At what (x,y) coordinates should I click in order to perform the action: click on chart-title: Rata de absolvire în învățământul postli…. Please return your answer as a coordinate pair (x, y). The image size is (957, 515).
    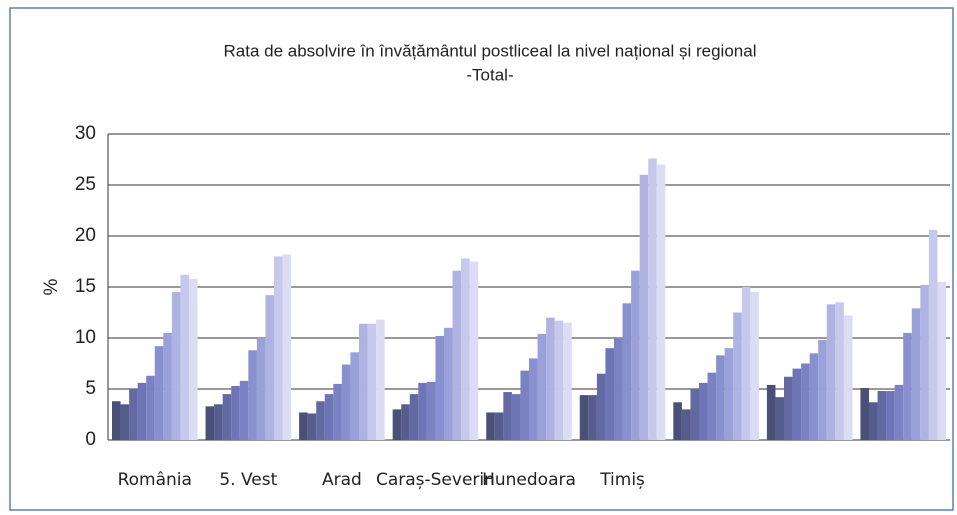
    Looking at the image, I should click on (490, 50).